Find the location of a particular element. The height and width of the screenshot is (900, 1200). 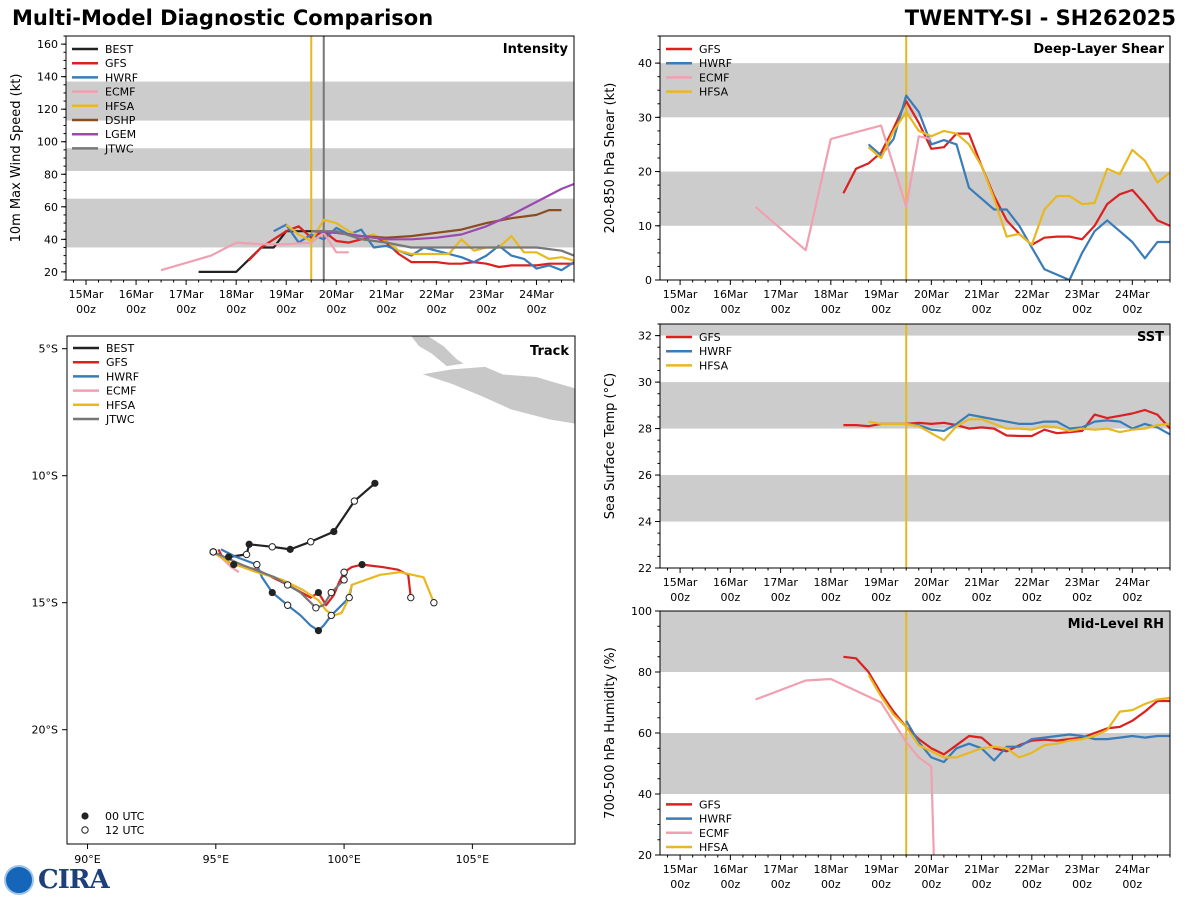

marker-legend-00utc-label: 00 UTC is located at coordinates (125, 816).